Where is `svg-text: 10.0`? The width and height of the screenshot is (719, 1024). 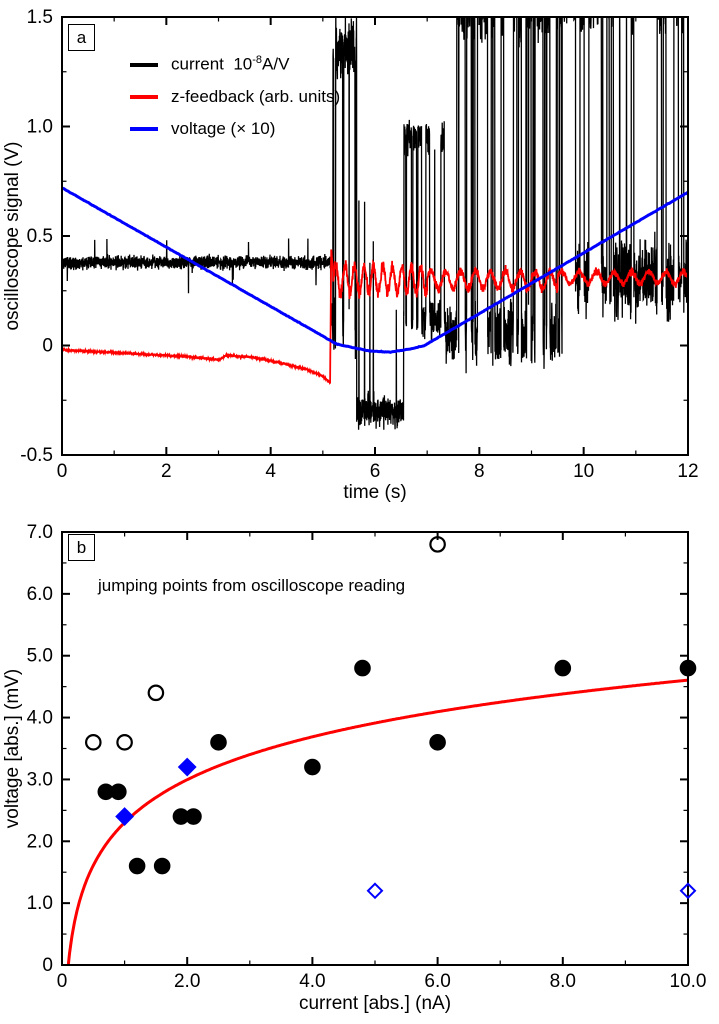 svg-text: 10.0 is located at coordinates (688, 981).